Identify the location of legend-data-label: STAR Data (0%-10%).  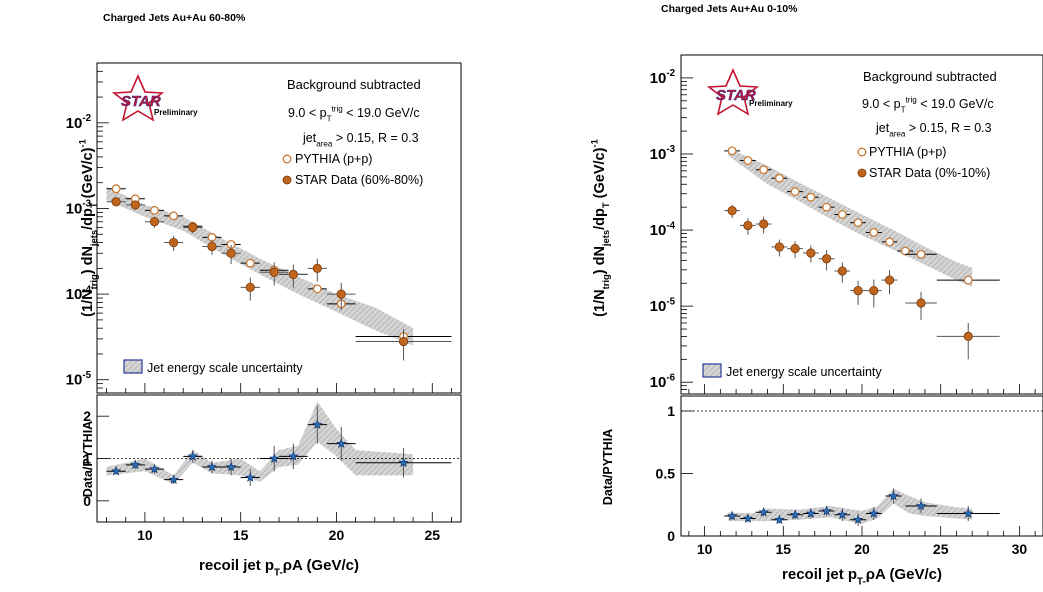
(929, 173).